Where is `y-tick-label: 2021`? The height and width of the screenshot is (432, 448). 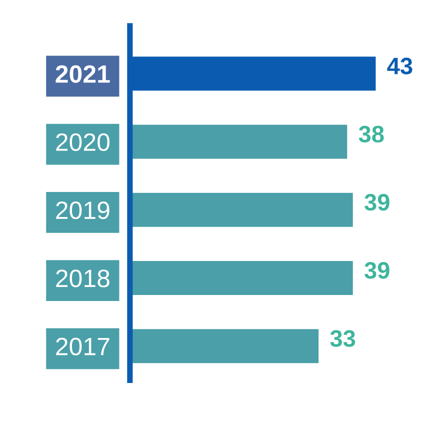
y-tick-label: 2021 is located at coordinates (83, 74).